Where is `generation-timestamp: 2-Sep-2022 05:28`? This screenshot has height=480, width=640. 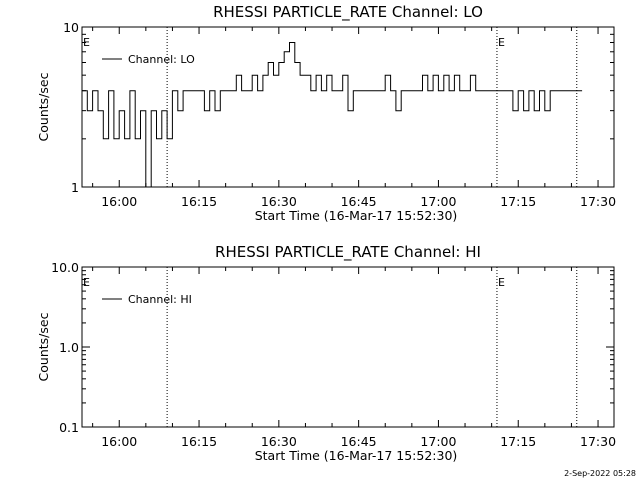
generation-timestamp: 2-Sep-2022 05:28 is located at coordinates (600, 473).